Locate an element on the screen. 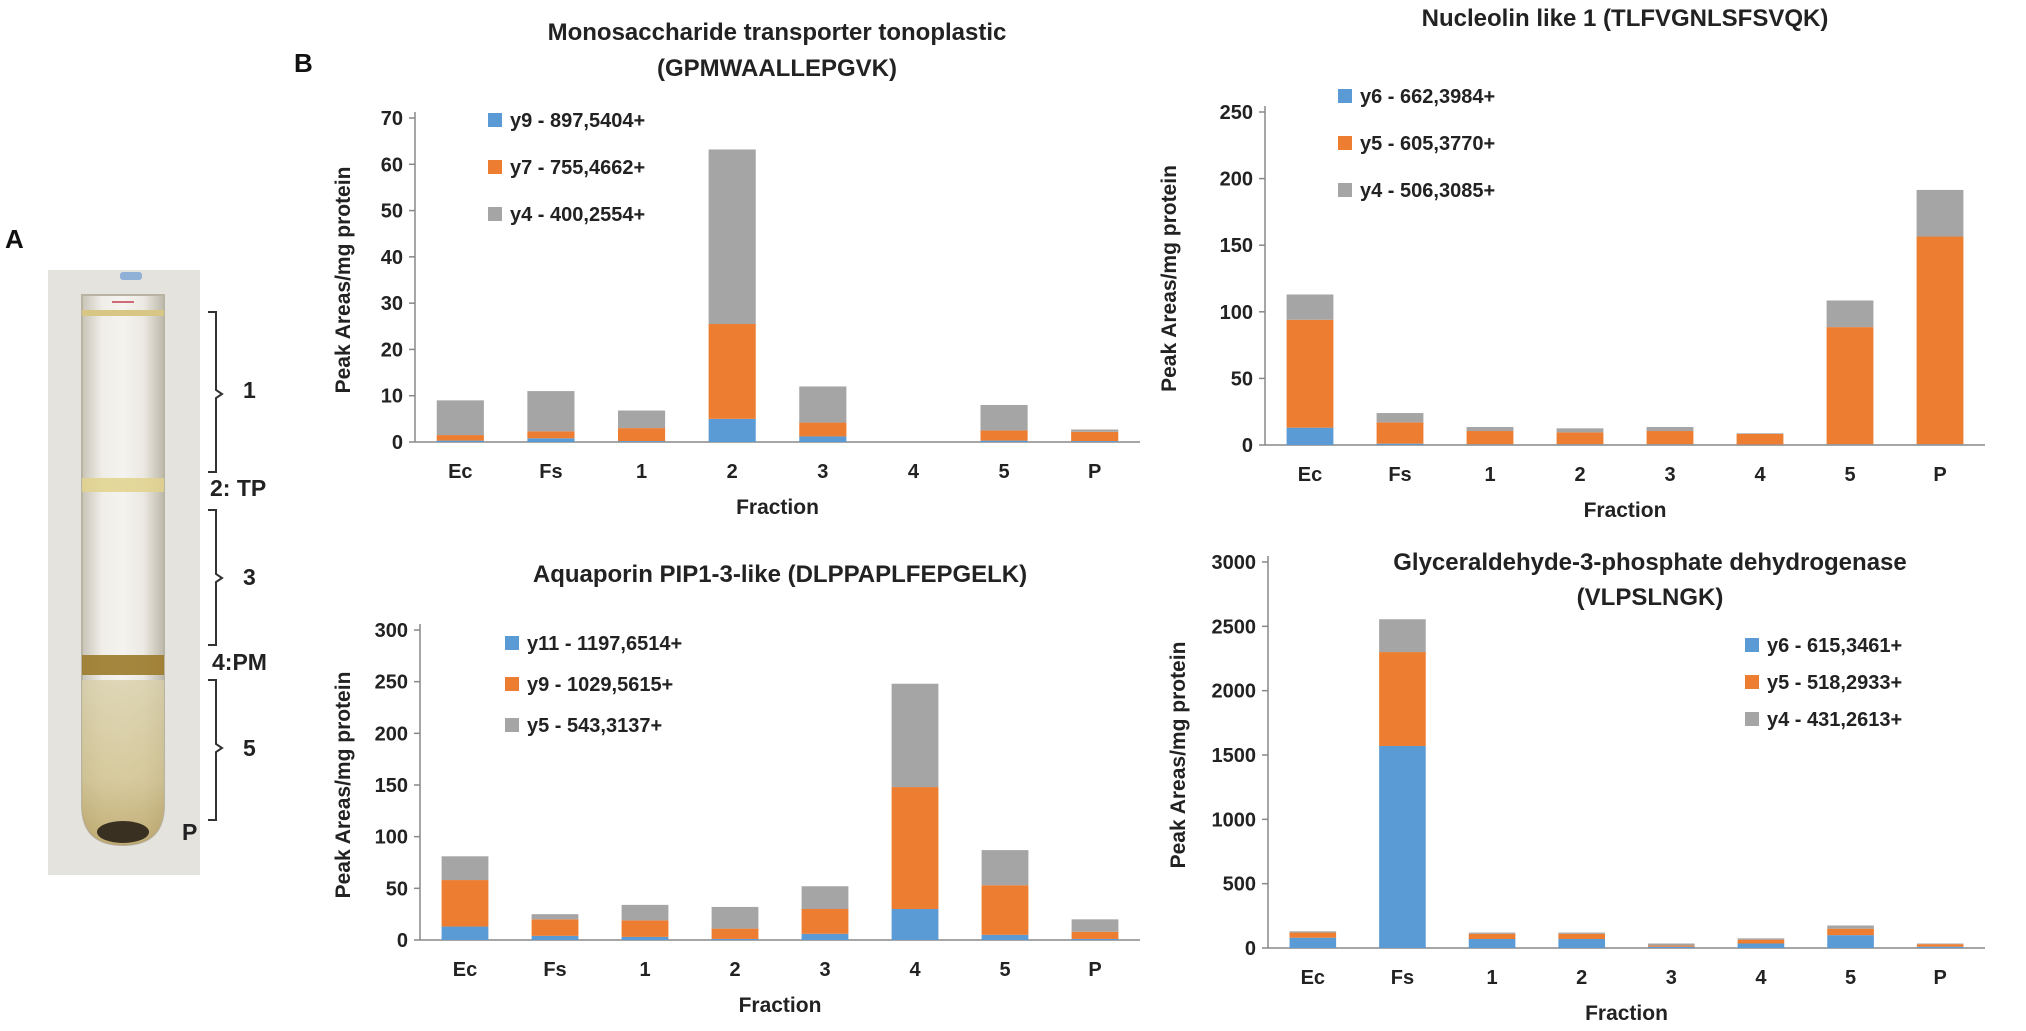 The height and width of the screenshot is (1031, 2026). y-tick-label: 50 is located at coordinates (392, 212).